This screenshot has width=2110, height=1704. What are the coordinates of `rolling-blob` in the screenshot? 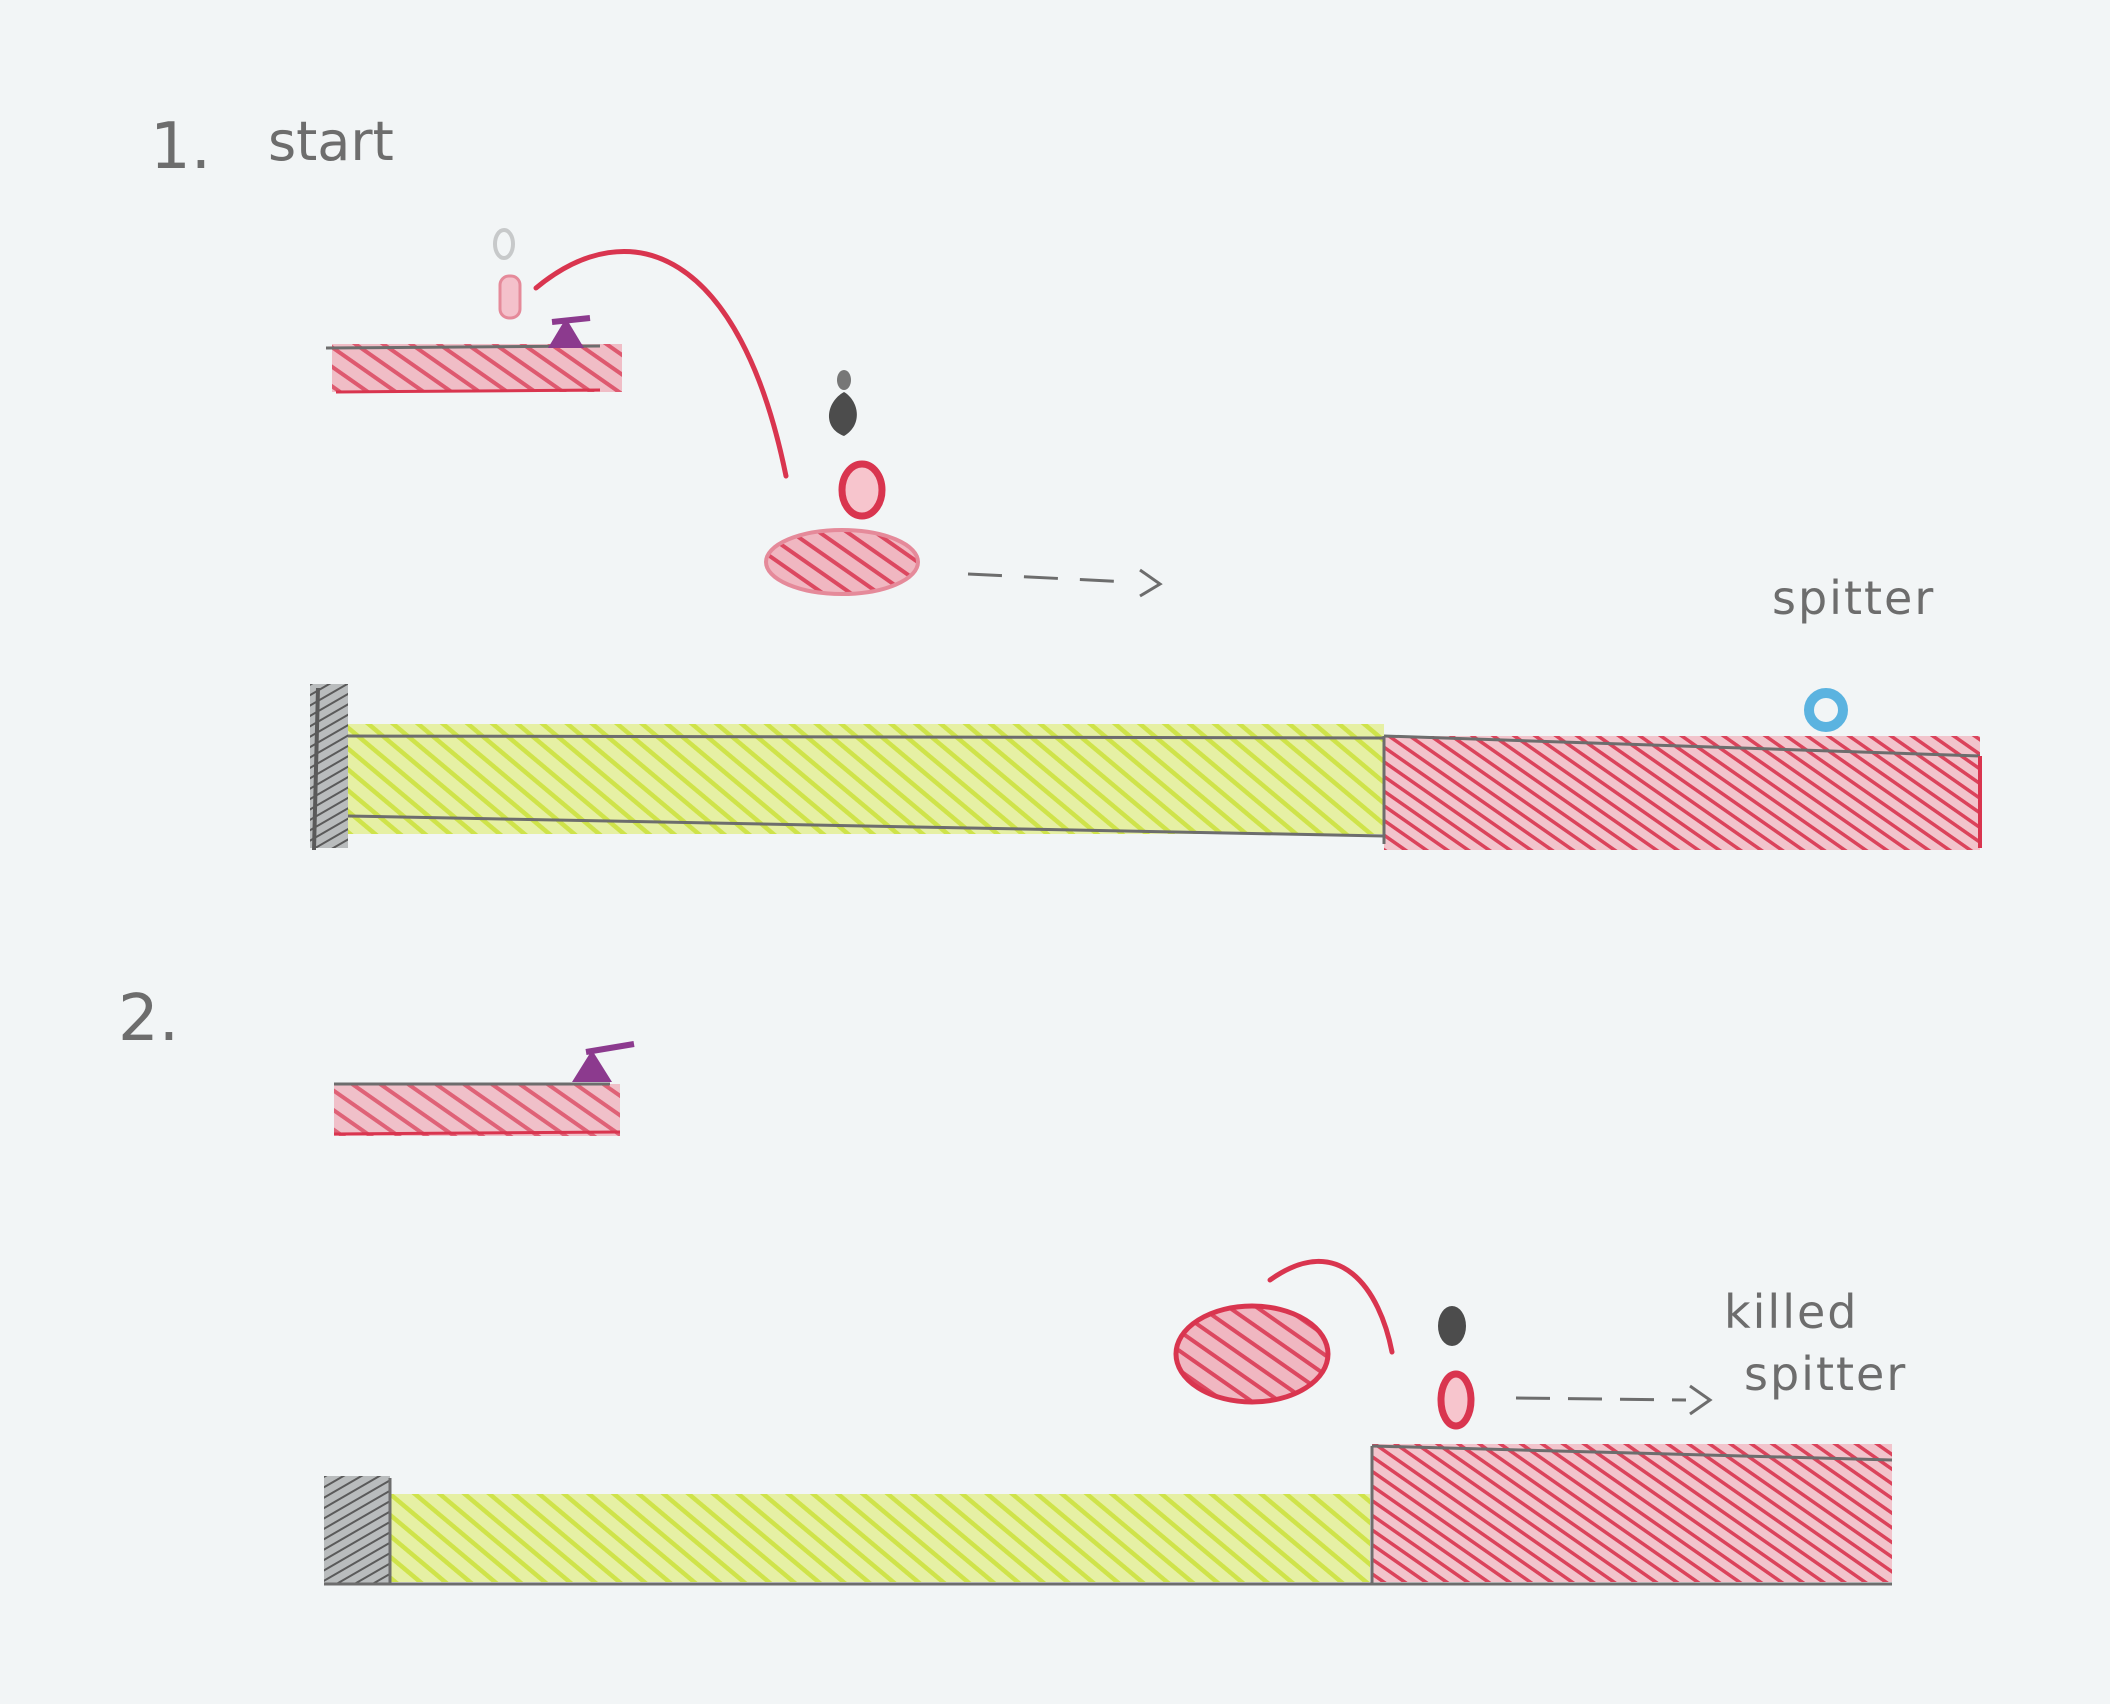 It's located at (842, 562).